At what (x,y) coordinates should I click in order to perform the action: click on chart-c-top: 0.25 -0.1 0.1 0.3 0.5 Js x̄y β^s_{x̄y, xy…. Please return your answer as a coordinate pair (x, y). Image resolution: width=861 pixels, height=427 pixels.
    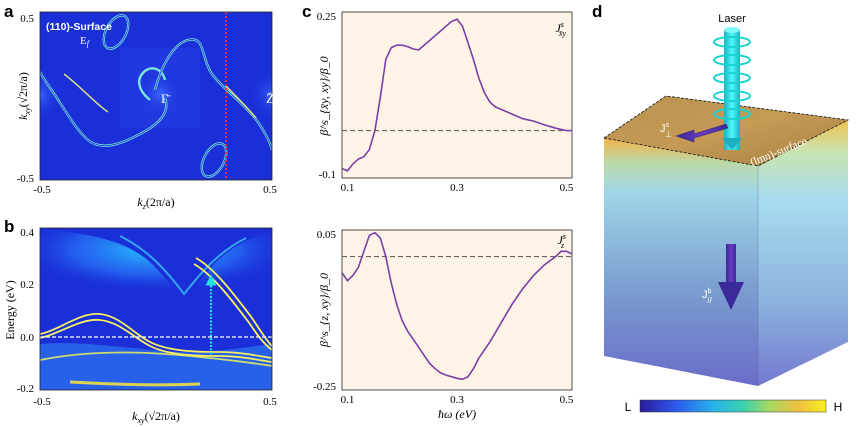
    Looking at the image, I should click on (445, 102).